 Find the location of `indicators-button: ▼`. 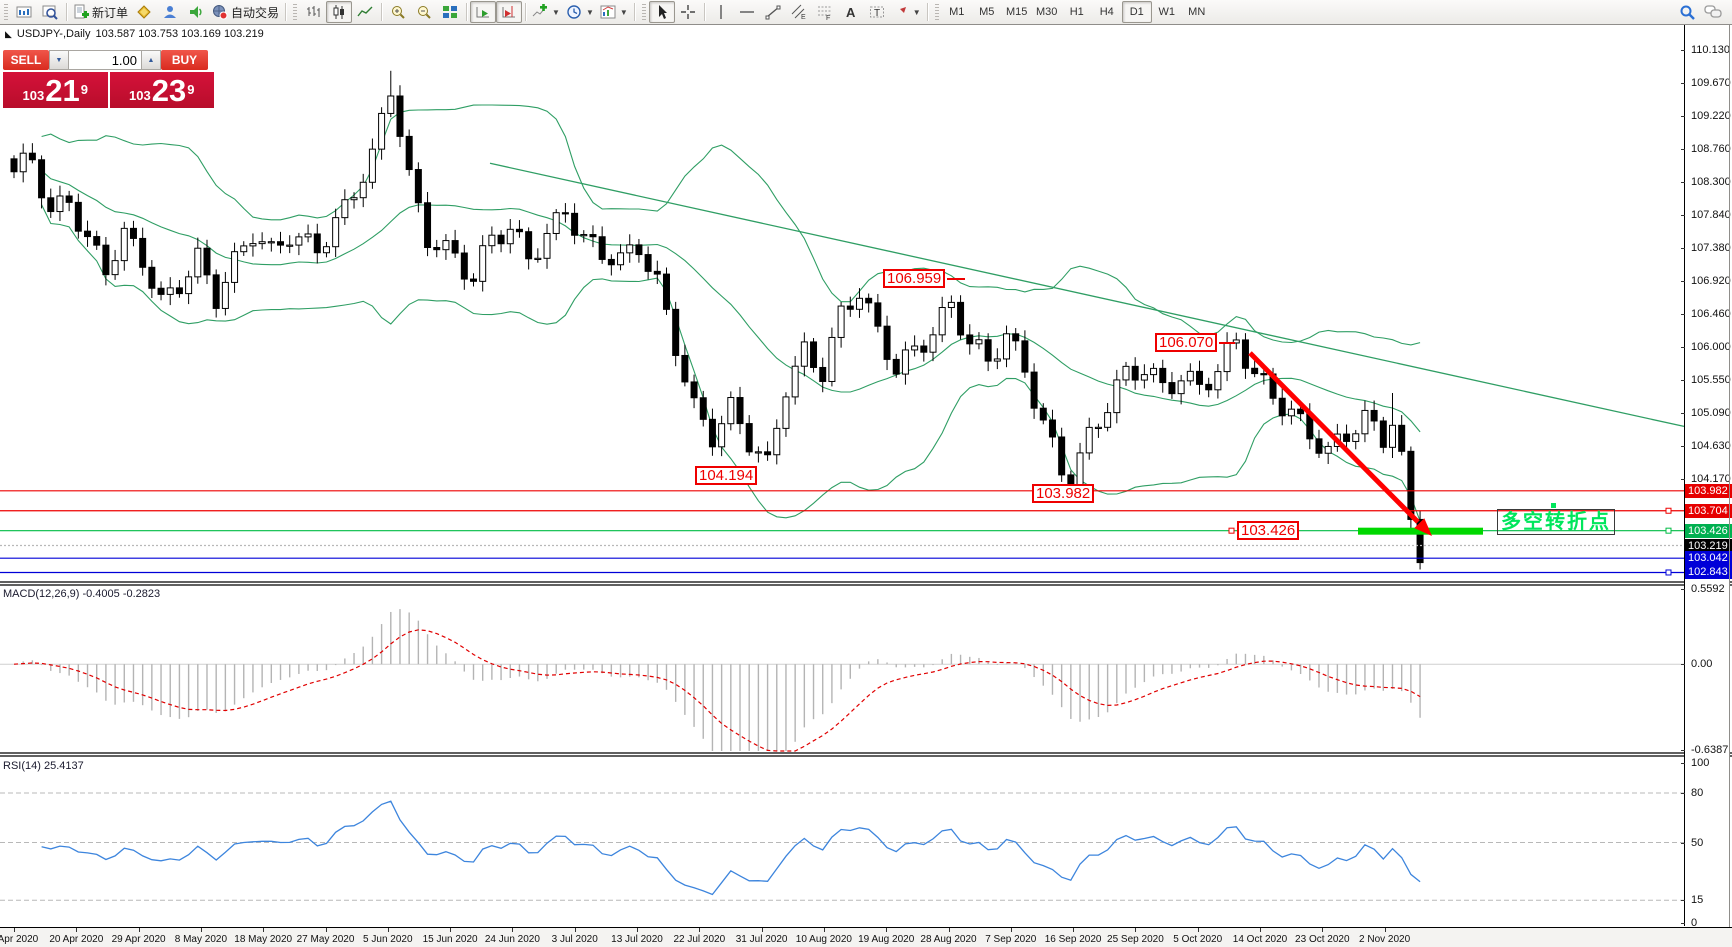

indicators-button: ▼ is located at coordinates (546, 12).